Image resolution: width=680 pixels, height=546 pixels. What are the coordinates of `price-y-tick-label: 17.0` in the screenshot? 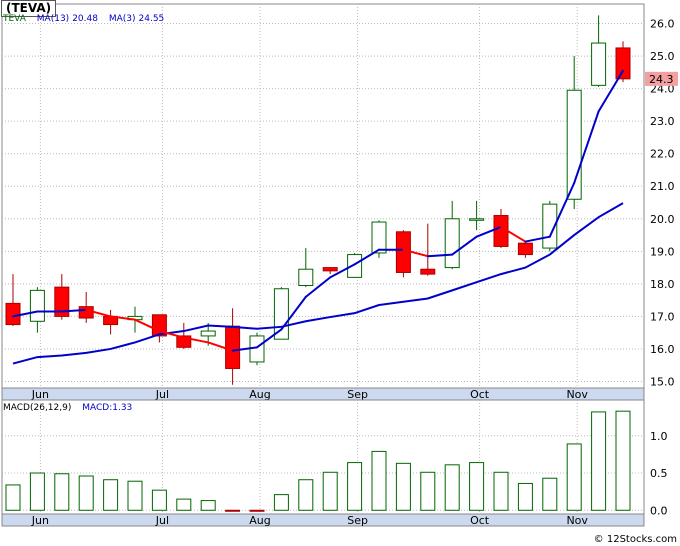 It's located at (662, 316).